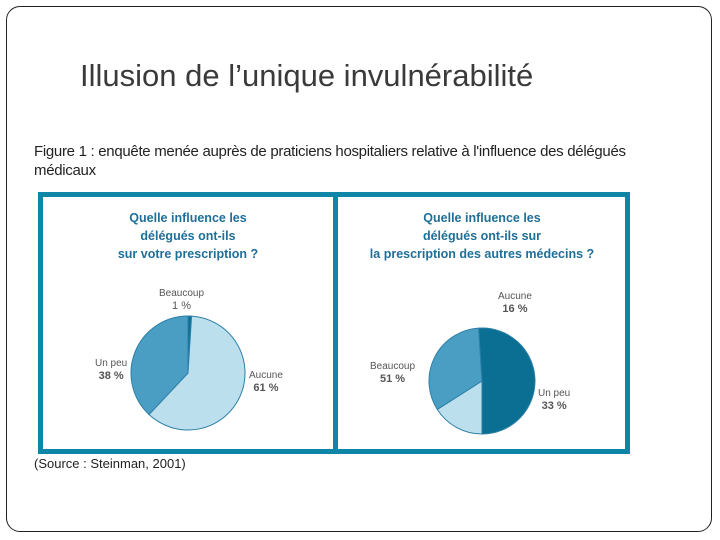 The width and height of the screenshot is (720, 540). I want to click on chart-title-line: sur votre prescription ?, so click(188, 254).